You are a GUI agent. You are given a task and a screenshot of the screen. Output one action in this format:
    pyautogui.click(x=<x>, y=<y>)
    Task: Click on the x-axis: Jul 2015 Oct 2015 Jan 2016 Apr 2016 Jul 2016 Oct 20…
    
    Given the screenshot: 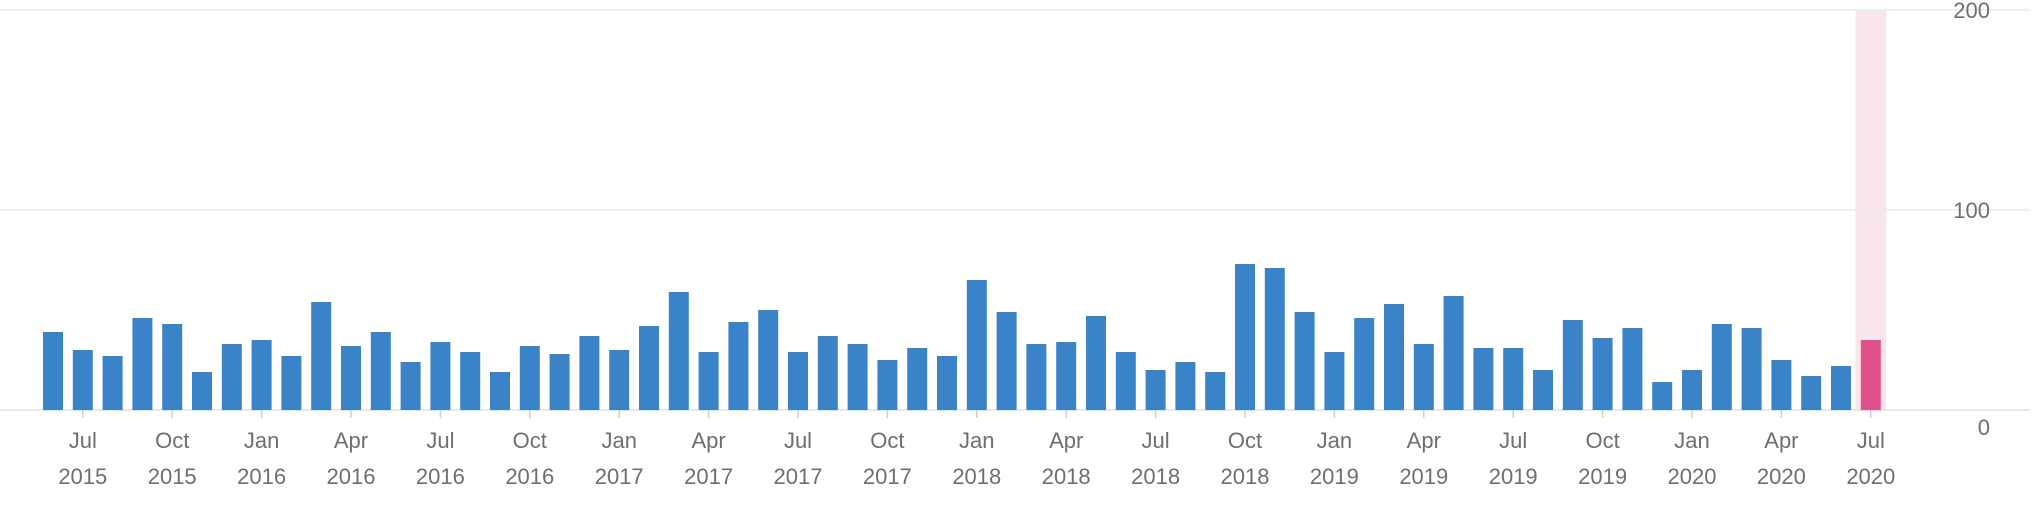 What is the action you would take?
    pyautogui.click(x=976, y=449)
    